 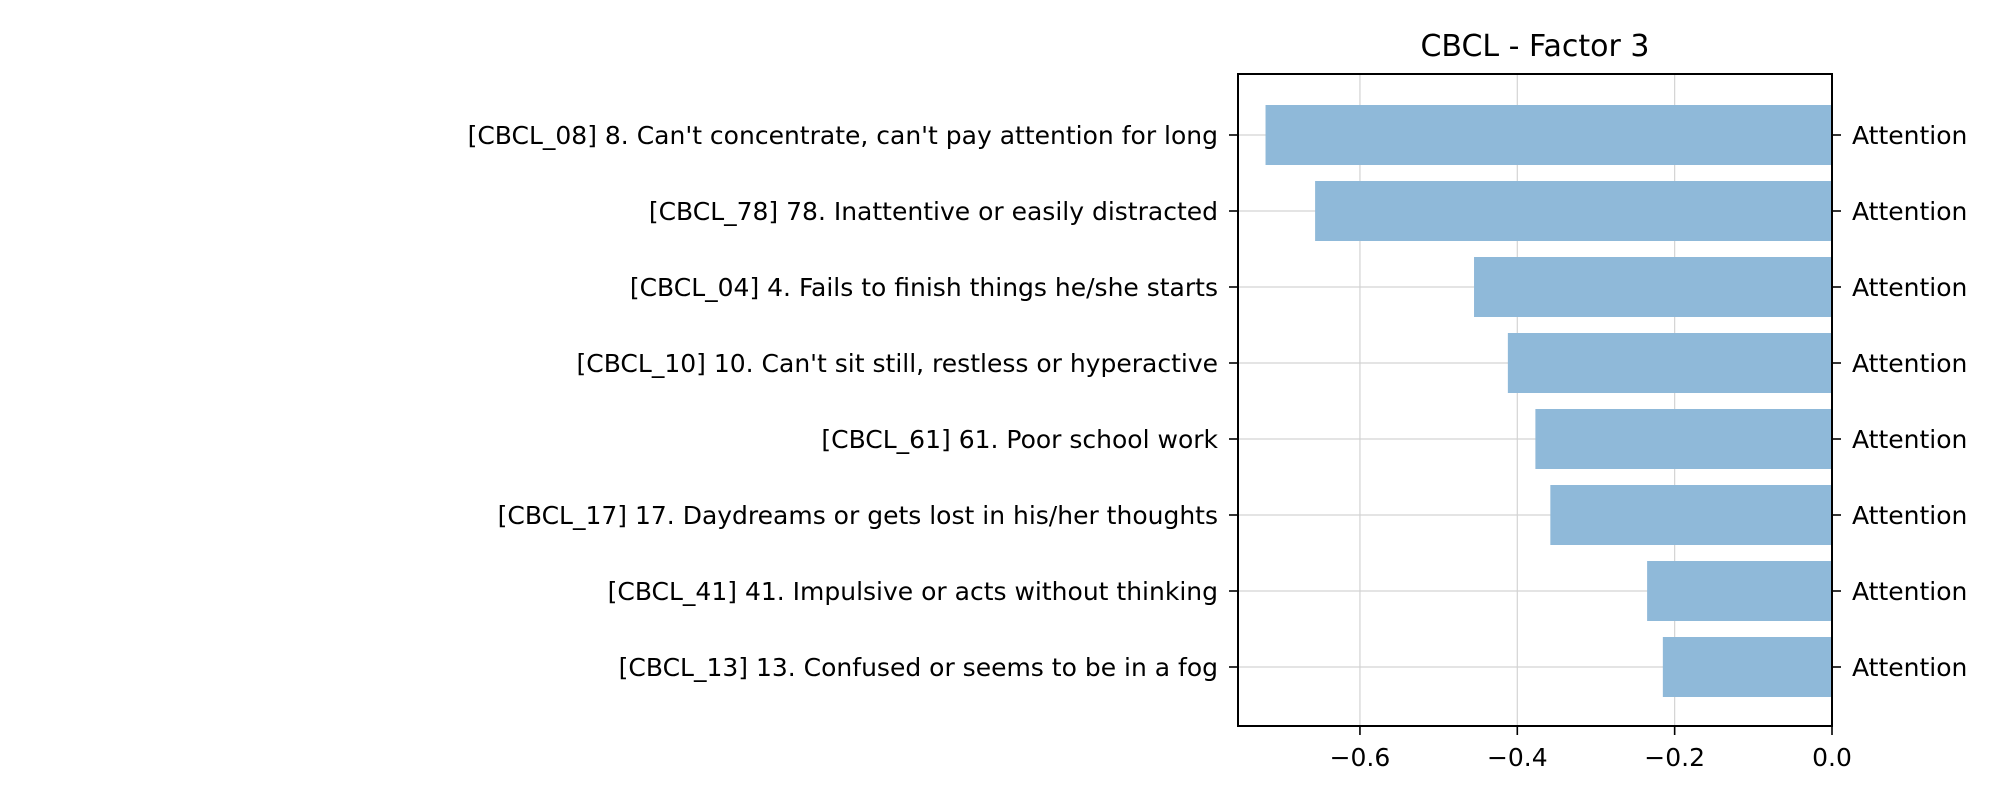 What do you see at coordinates (1517, 757) in the screenshot?
I see `x-tick-label: −0.4` at bounding box center [1517, 757].